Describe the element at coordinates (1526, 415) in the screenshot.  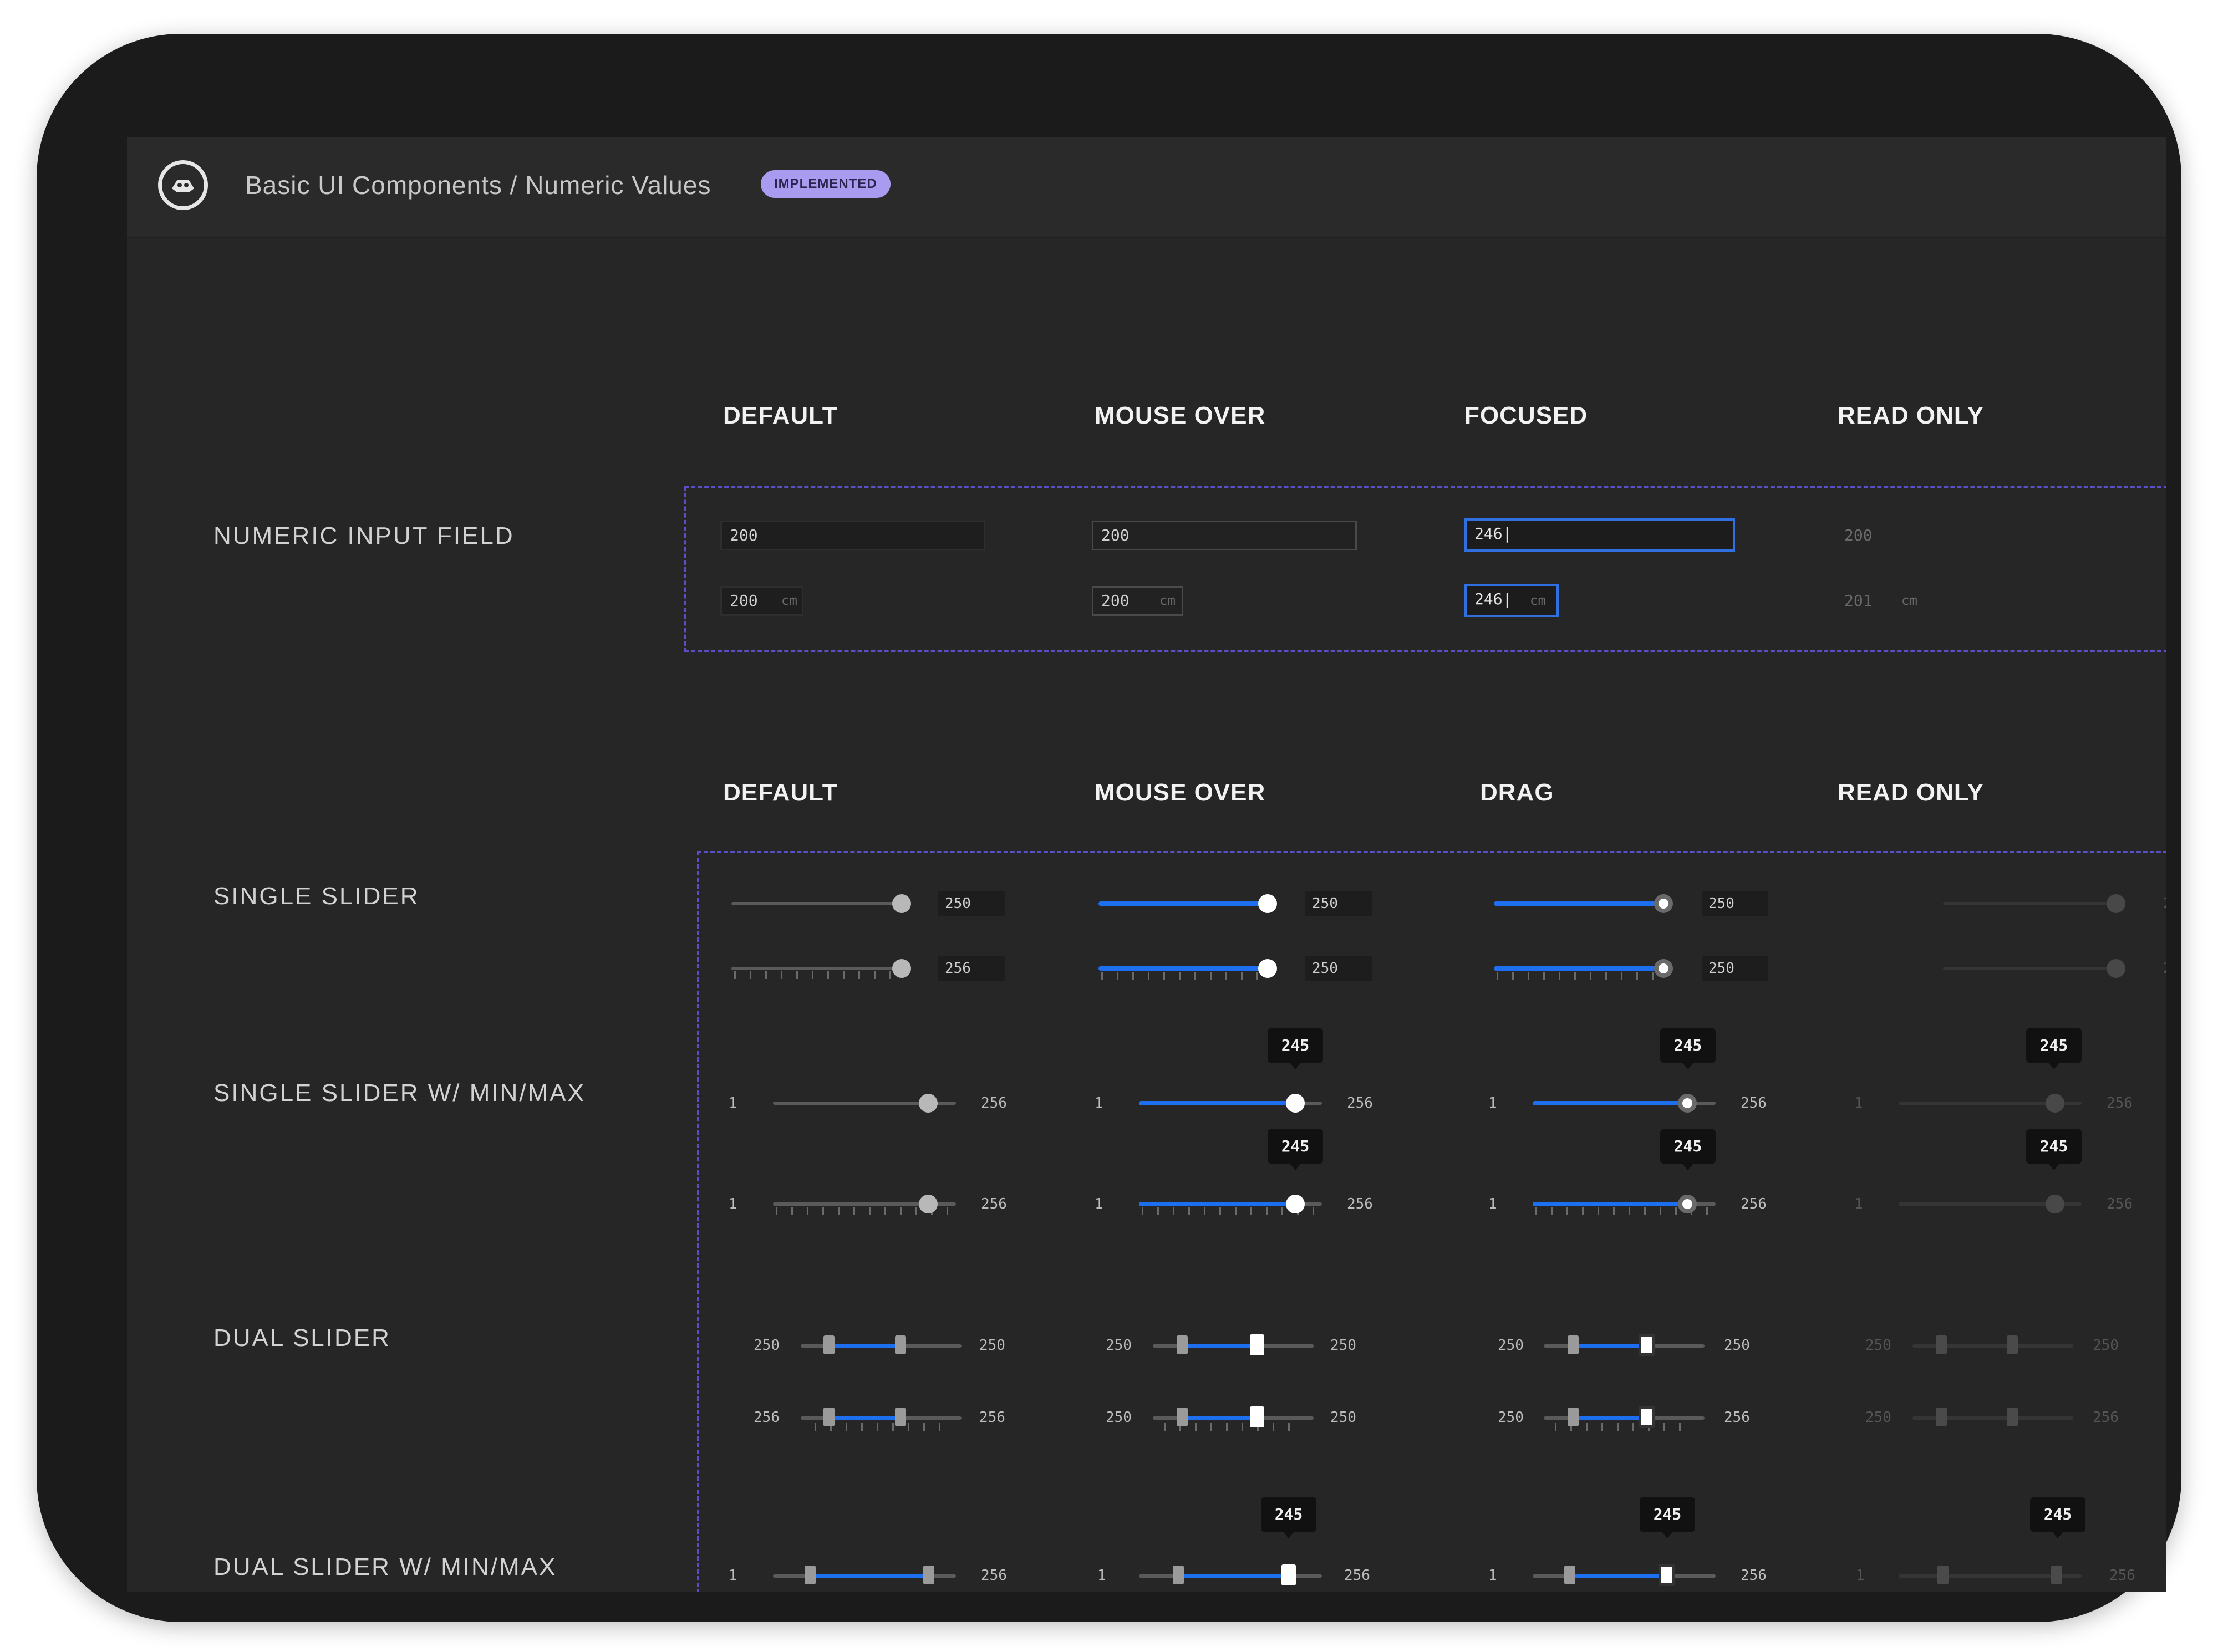
I see `col-focused: FOCUSED` at that location.